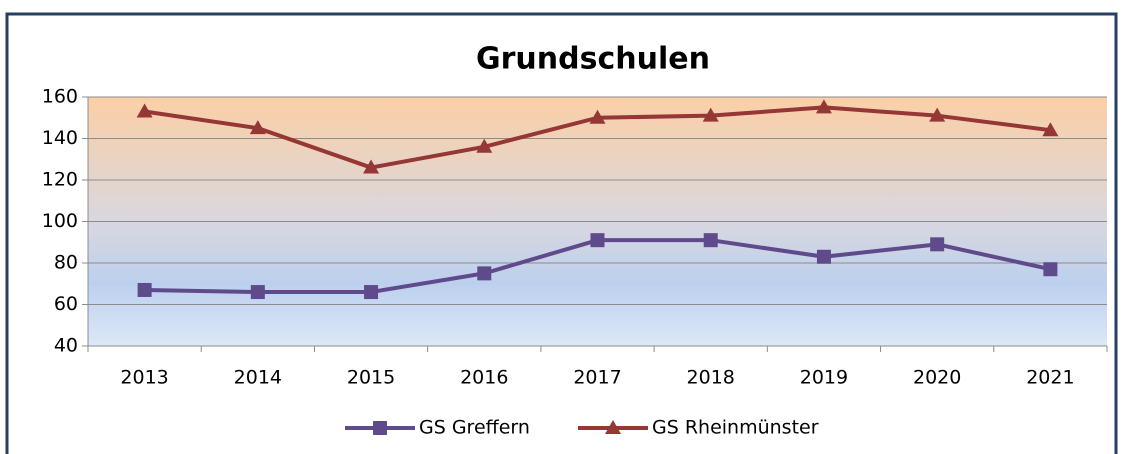  What do you see at coordinates (66, 346) in the screenshot?
I see `y-tick-label: 40` at bounding box center [66, 346].